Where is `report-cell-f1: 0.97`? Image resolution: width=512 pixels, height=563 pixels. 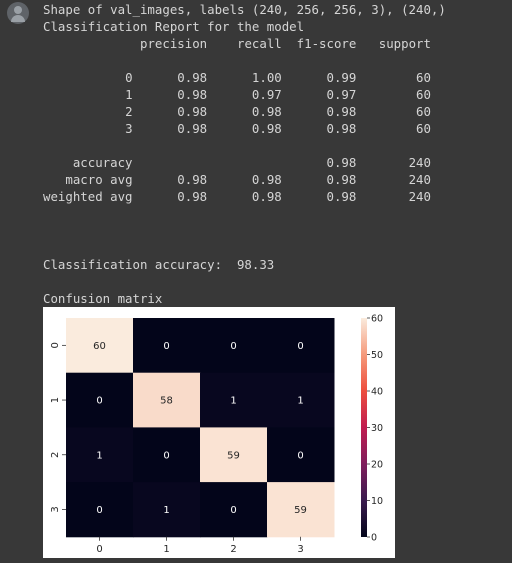
report-cell-f1: 0.97 is located at coordinates (341, 94).